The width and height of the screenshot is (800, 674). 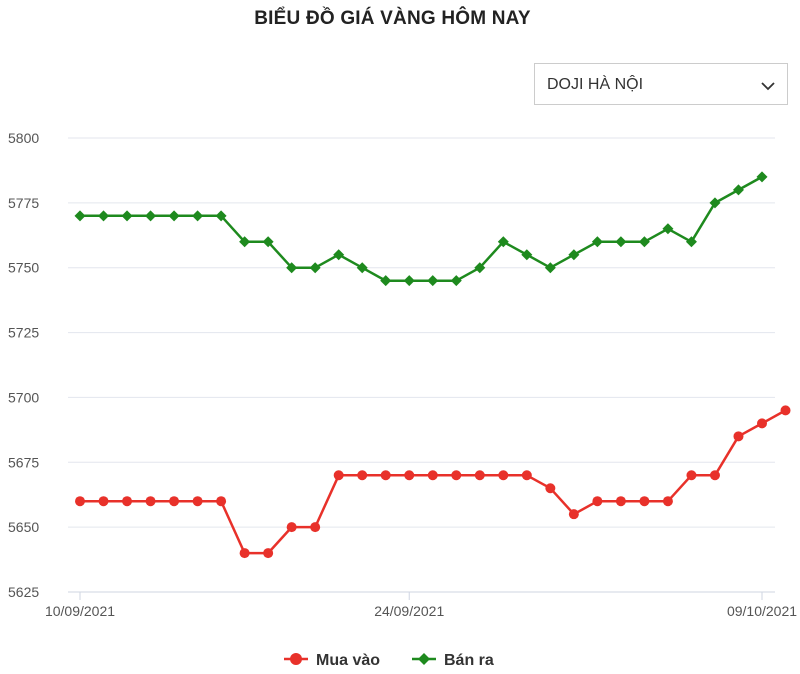 I want to click on y-tick-label: 5750, so click(x=23, y=268).